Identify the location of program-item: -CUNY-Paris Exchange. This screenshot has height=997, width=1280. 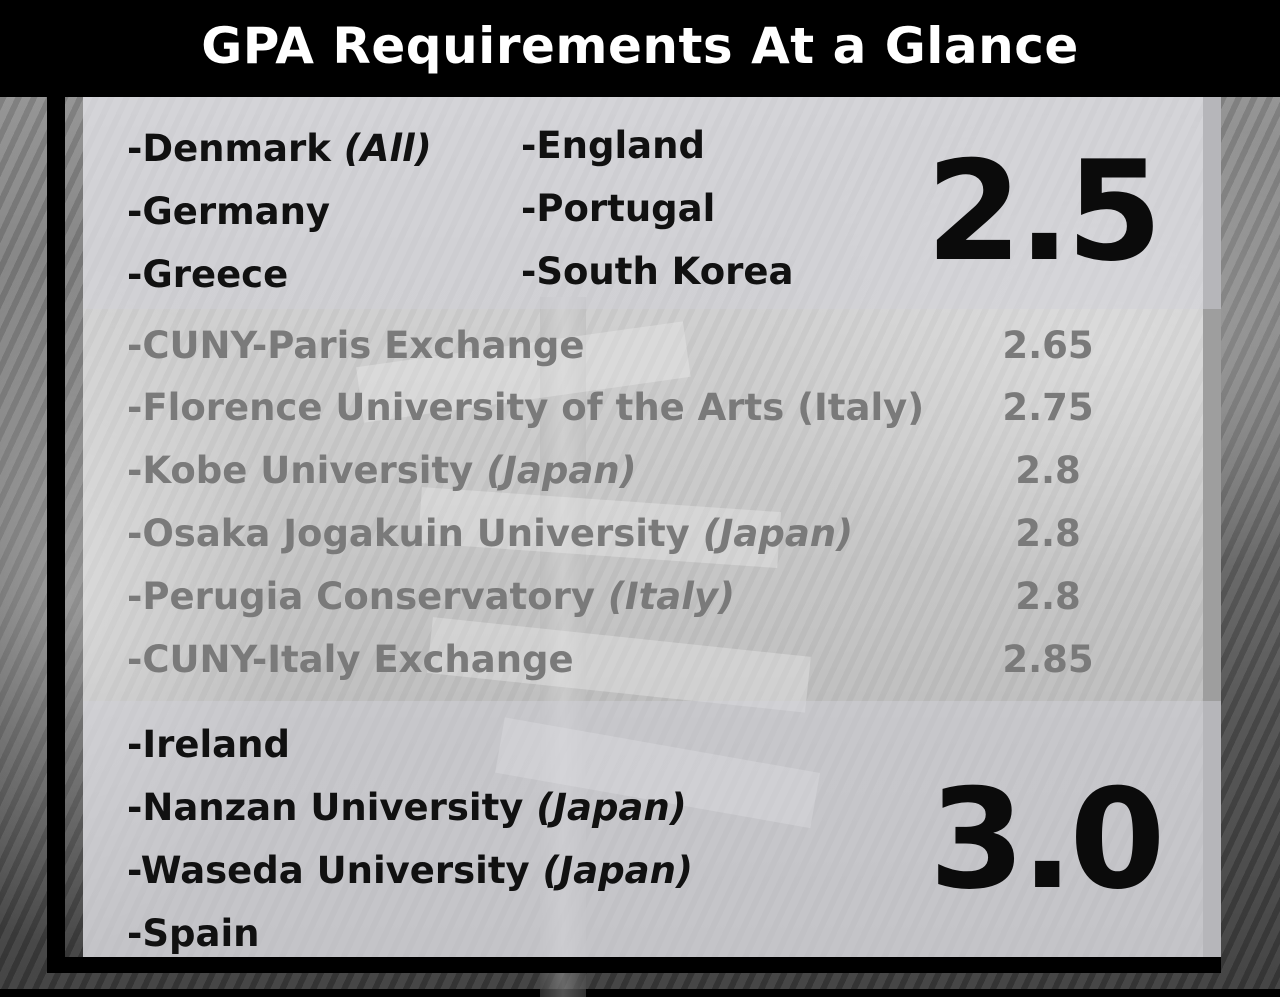
(356, 345).